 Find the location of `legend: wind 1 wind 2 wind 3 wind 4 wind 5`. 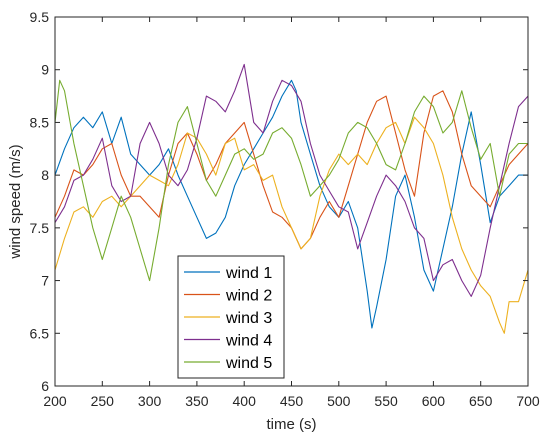

legend: wind 1 wind 2 wind 3 wind 4 wind 5 is located at coordinates (231, 317).